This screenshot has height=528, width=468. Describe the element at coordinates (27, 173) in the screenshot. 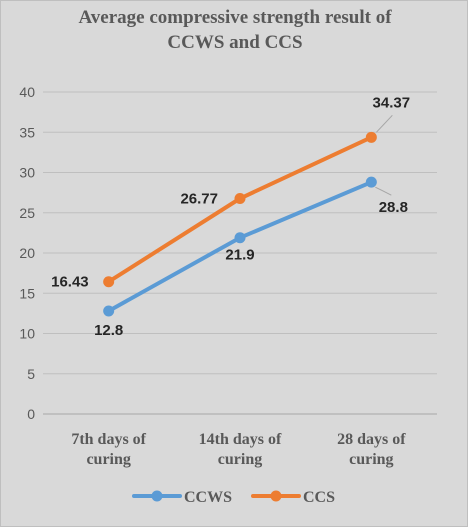

I see `y-tick-label-30: 30` at that location.